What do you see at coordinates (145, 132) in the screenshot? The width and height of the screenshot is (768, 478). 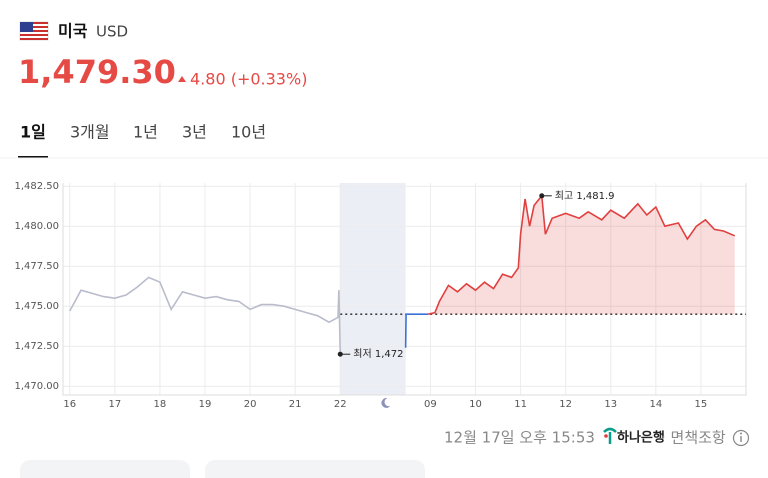 I see `tab: 1년` at bounding box center [145, 132].